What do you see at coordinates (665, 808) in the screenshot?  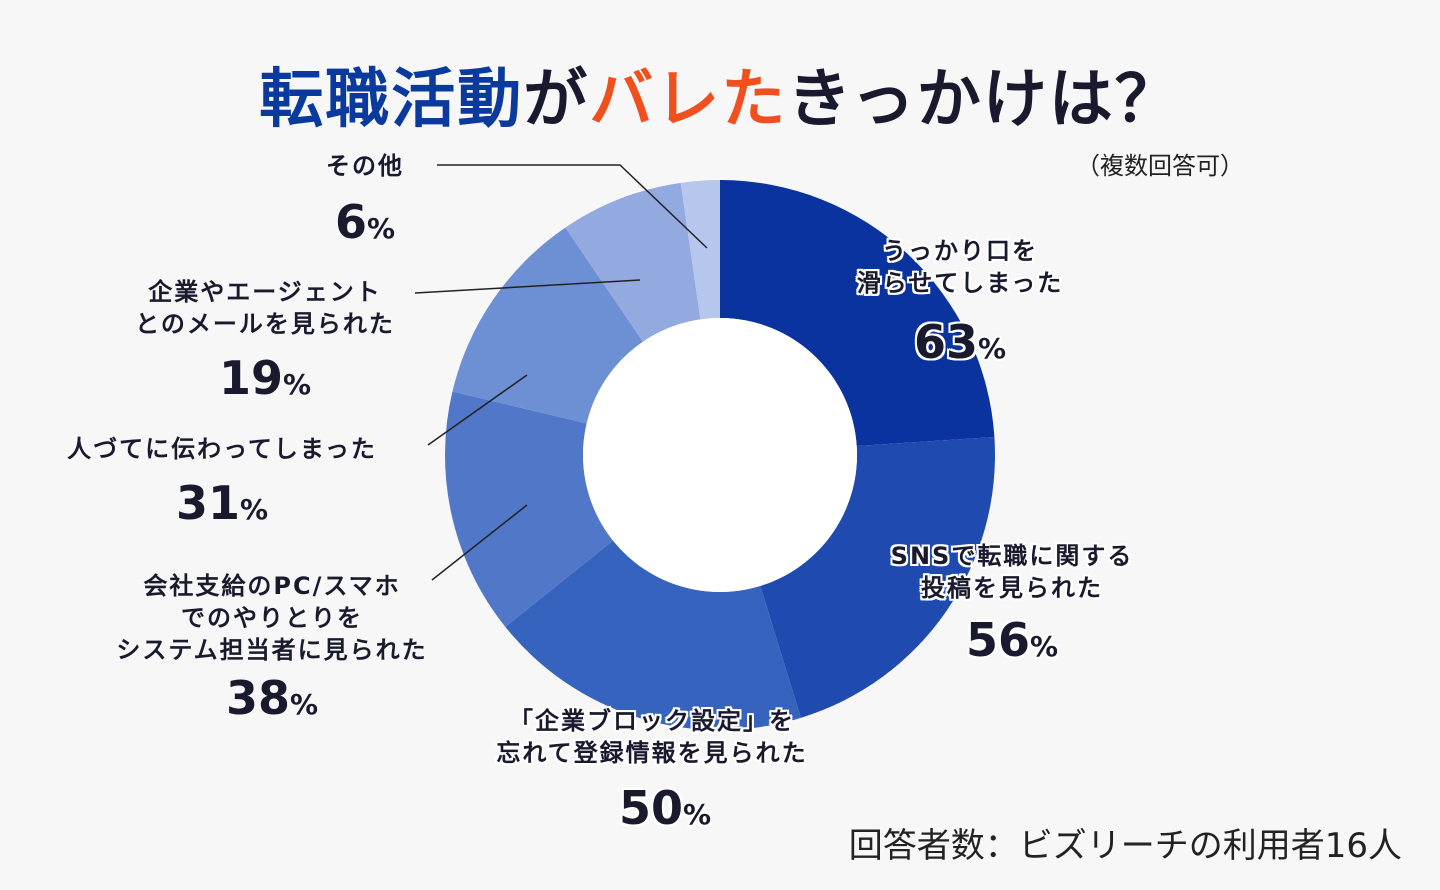 I see `value-label: 50%` at bounding box center [665, 808].